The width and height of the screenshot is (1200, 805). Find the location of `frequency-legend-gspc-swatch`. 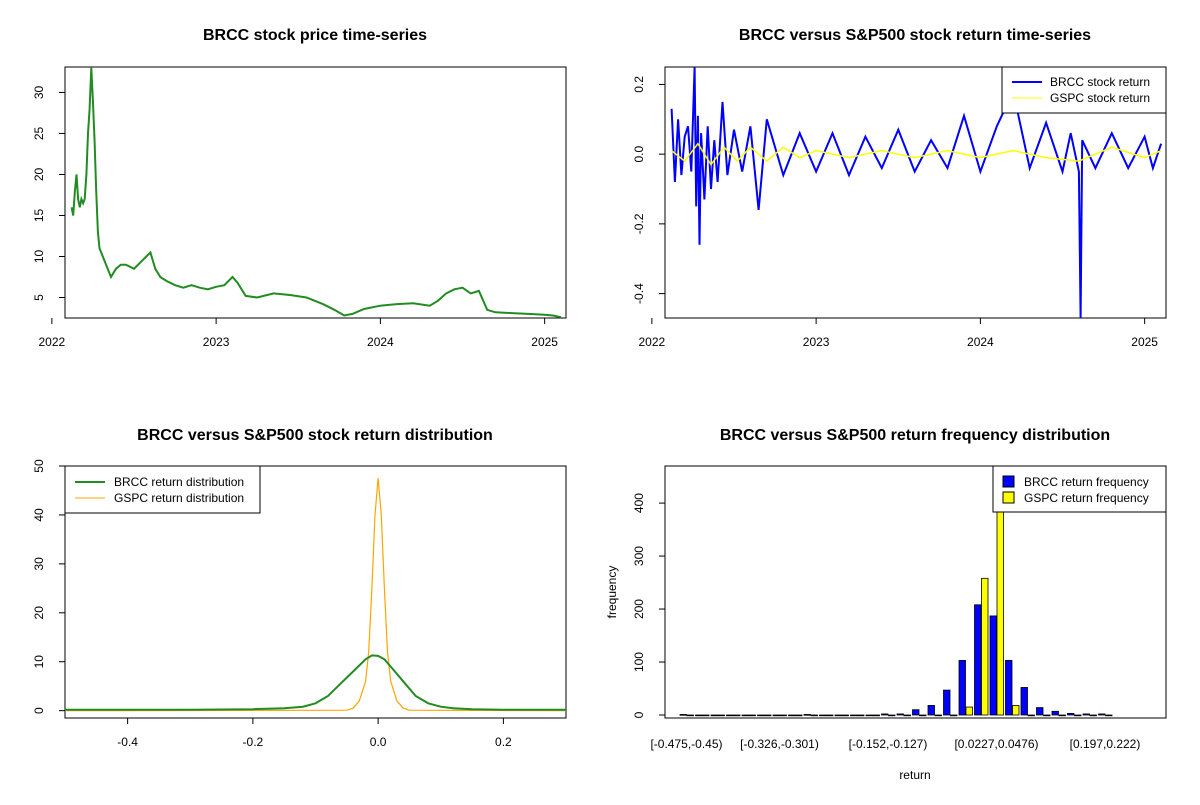

frequency-legend-gspc-swatch is located at coordinates (1008, 497).